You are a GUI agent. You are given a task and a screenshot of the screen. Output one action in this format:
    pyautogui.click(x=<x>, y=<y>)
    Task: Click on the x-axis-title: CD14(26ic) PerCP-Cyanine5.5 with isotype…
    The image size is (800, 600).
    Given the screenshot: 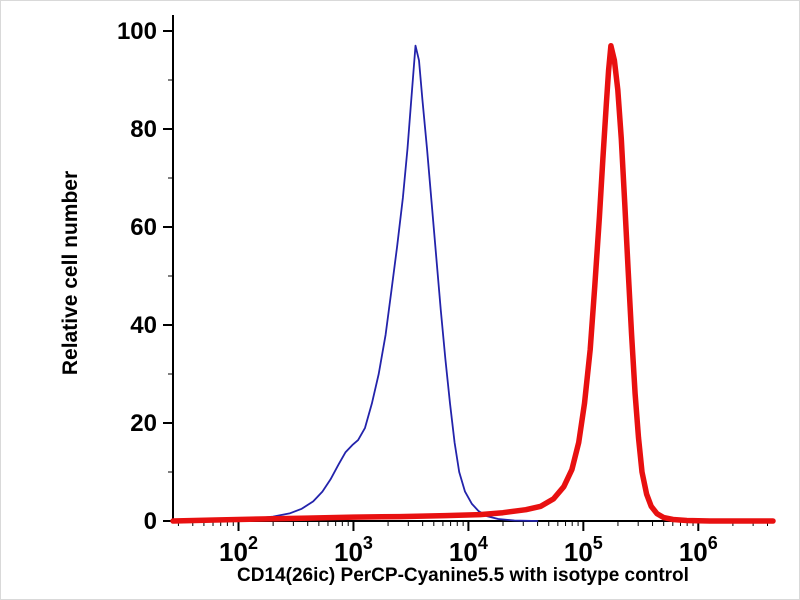 What is the action you would take?
    pyautogui.click(x=463, y=575)
    